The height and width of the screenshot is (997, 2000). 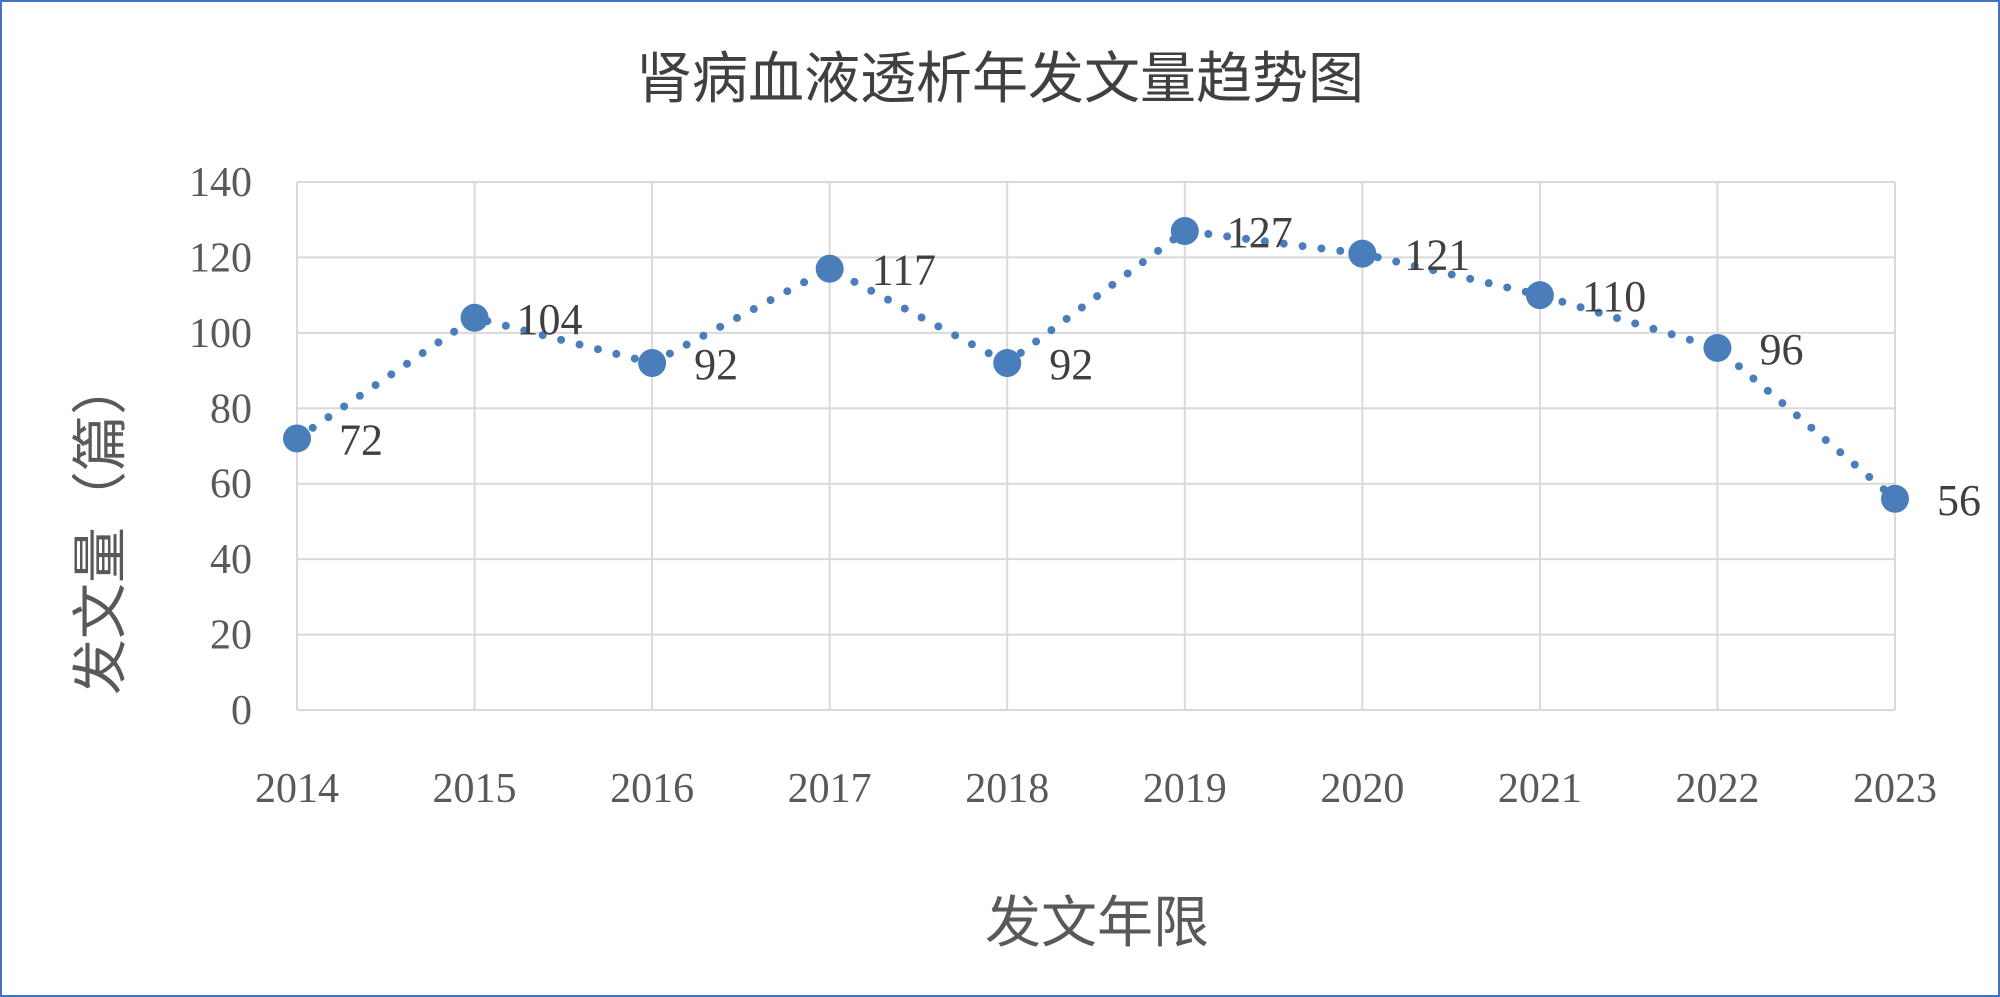 What do you see at coordinates (220, 258) in the screenshot?
I see `y-tick-label: 120` at bounding box center [220, 258].